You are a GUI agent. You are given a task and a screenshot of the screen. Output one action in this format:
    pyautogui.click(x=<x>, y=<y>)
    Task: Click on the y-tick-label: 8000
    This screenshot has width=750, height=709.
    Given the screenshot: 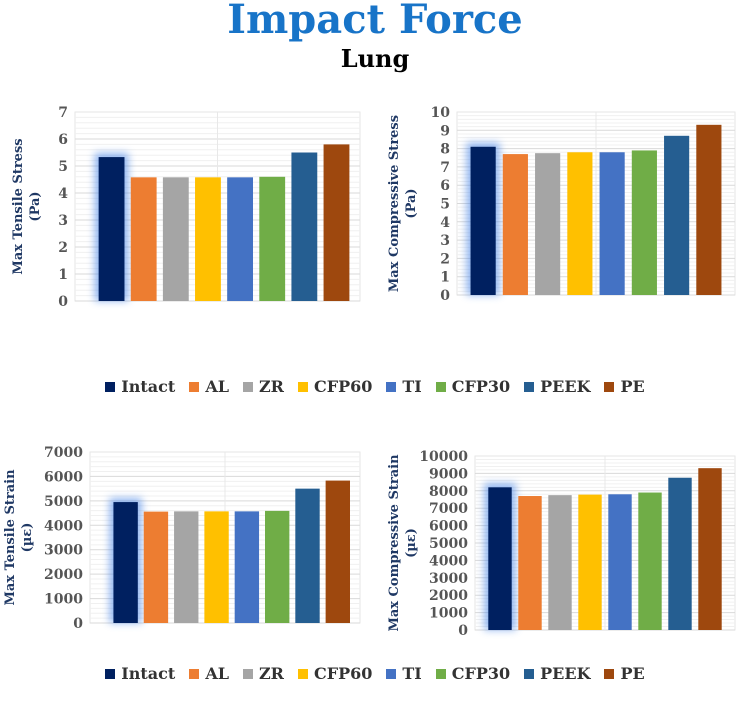 What is the action you would take?
    pyautogui.click(x=448, y=492)
    